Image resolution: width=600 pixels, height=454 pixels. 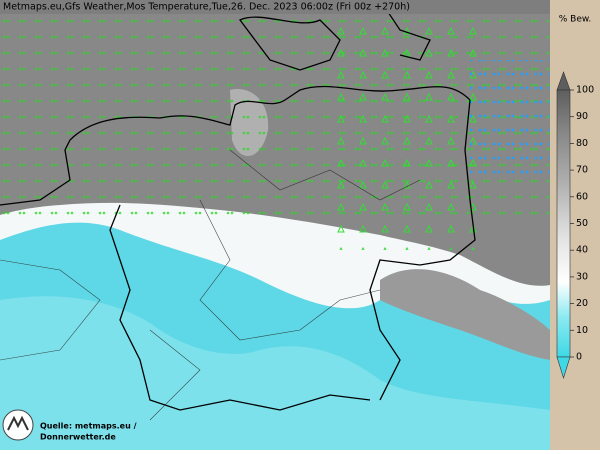 I want to click on legend-tick-label: 30, so click(x=582, y=276).